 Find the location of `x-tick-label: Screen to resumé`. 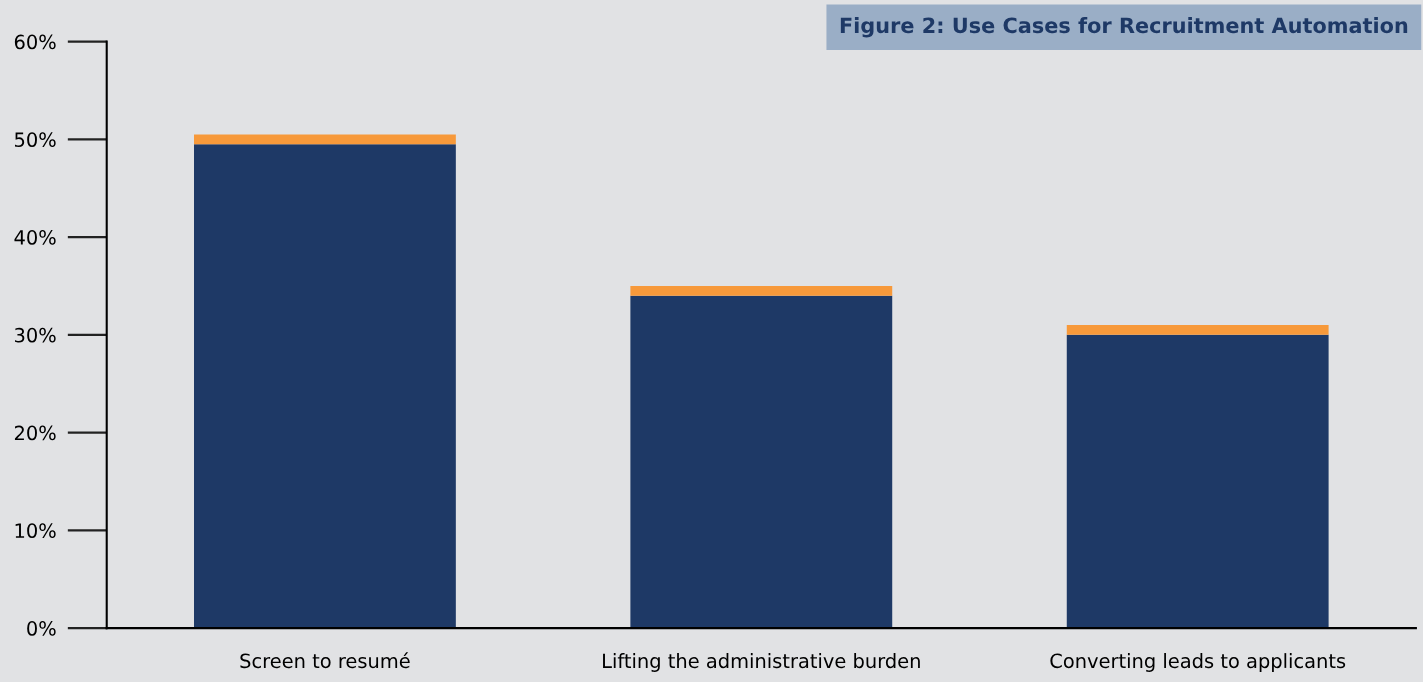

x-tick-label: Screen to resumé is located at coordinates (325, 660).